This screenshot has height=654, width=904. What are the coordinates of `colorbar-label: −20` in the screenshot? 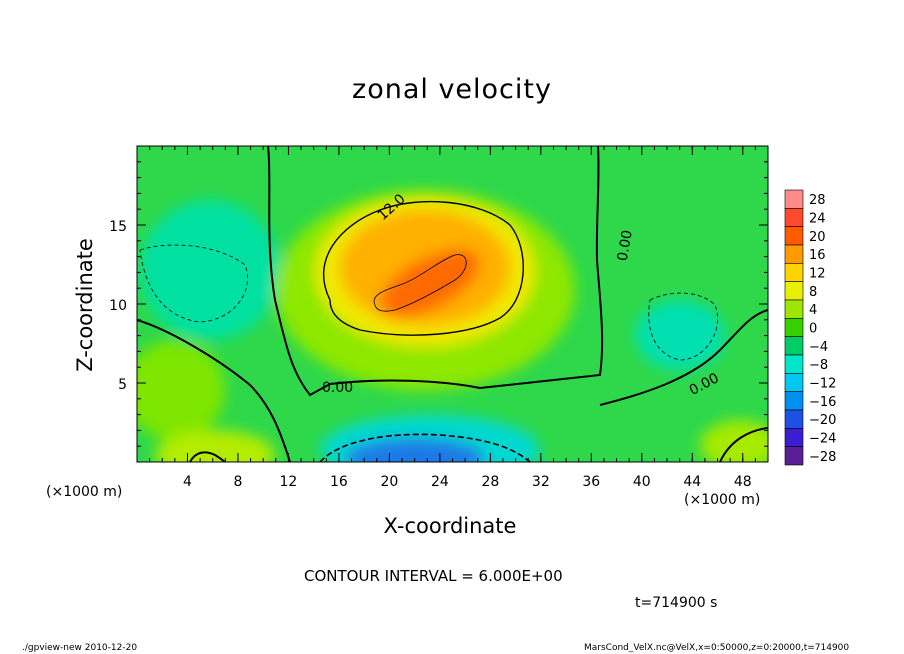 It's located at (822, 420).